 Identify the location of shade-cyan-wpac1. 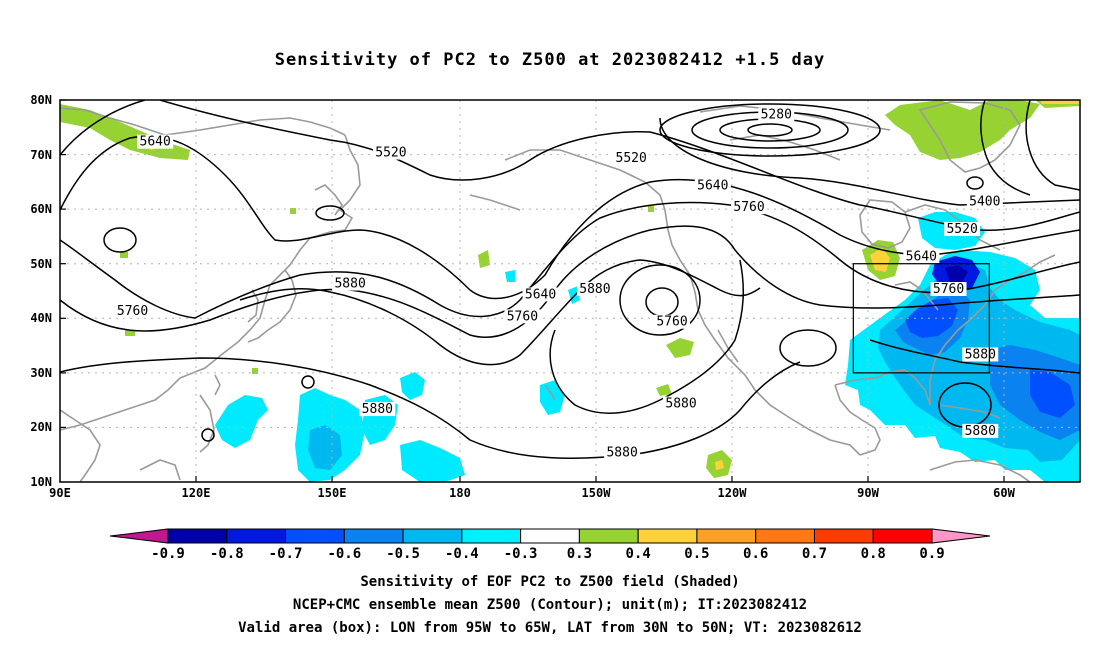
(241, 421).